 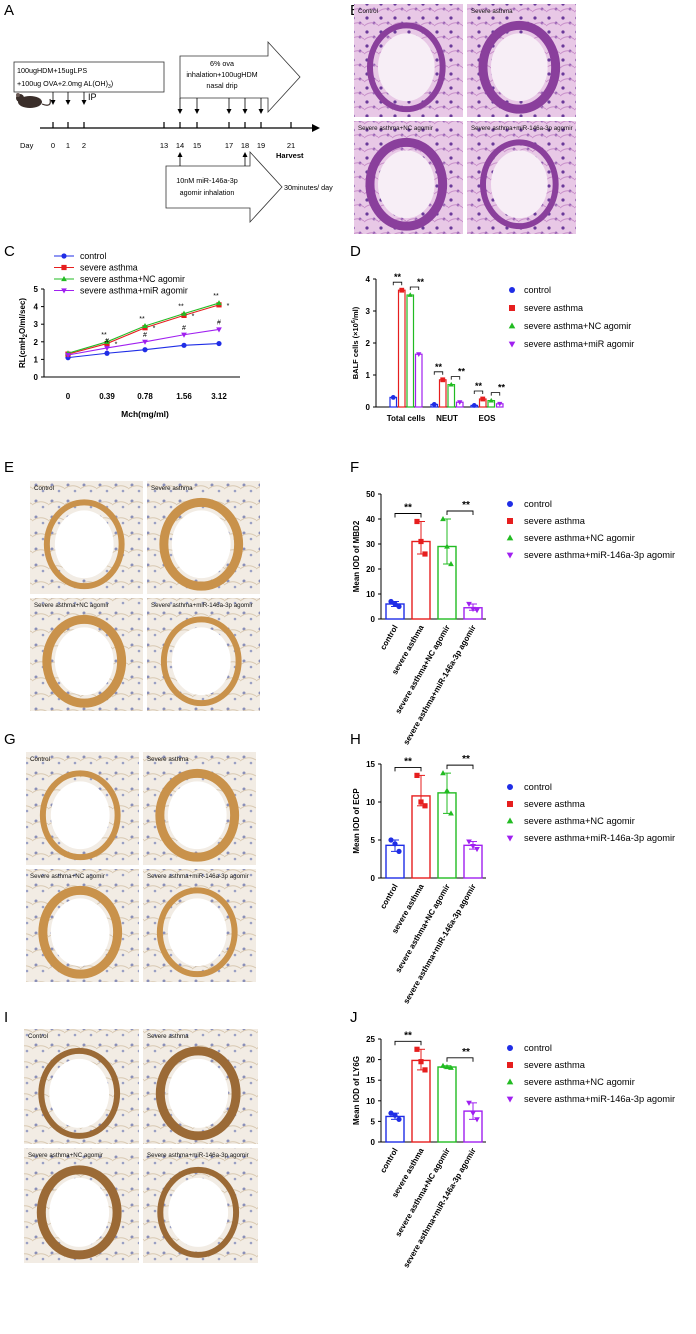 What do you see at coordinates (354, 1017) in the screenshot?
I see `panel-letter-j: J` at bounding box center [354, 1017].